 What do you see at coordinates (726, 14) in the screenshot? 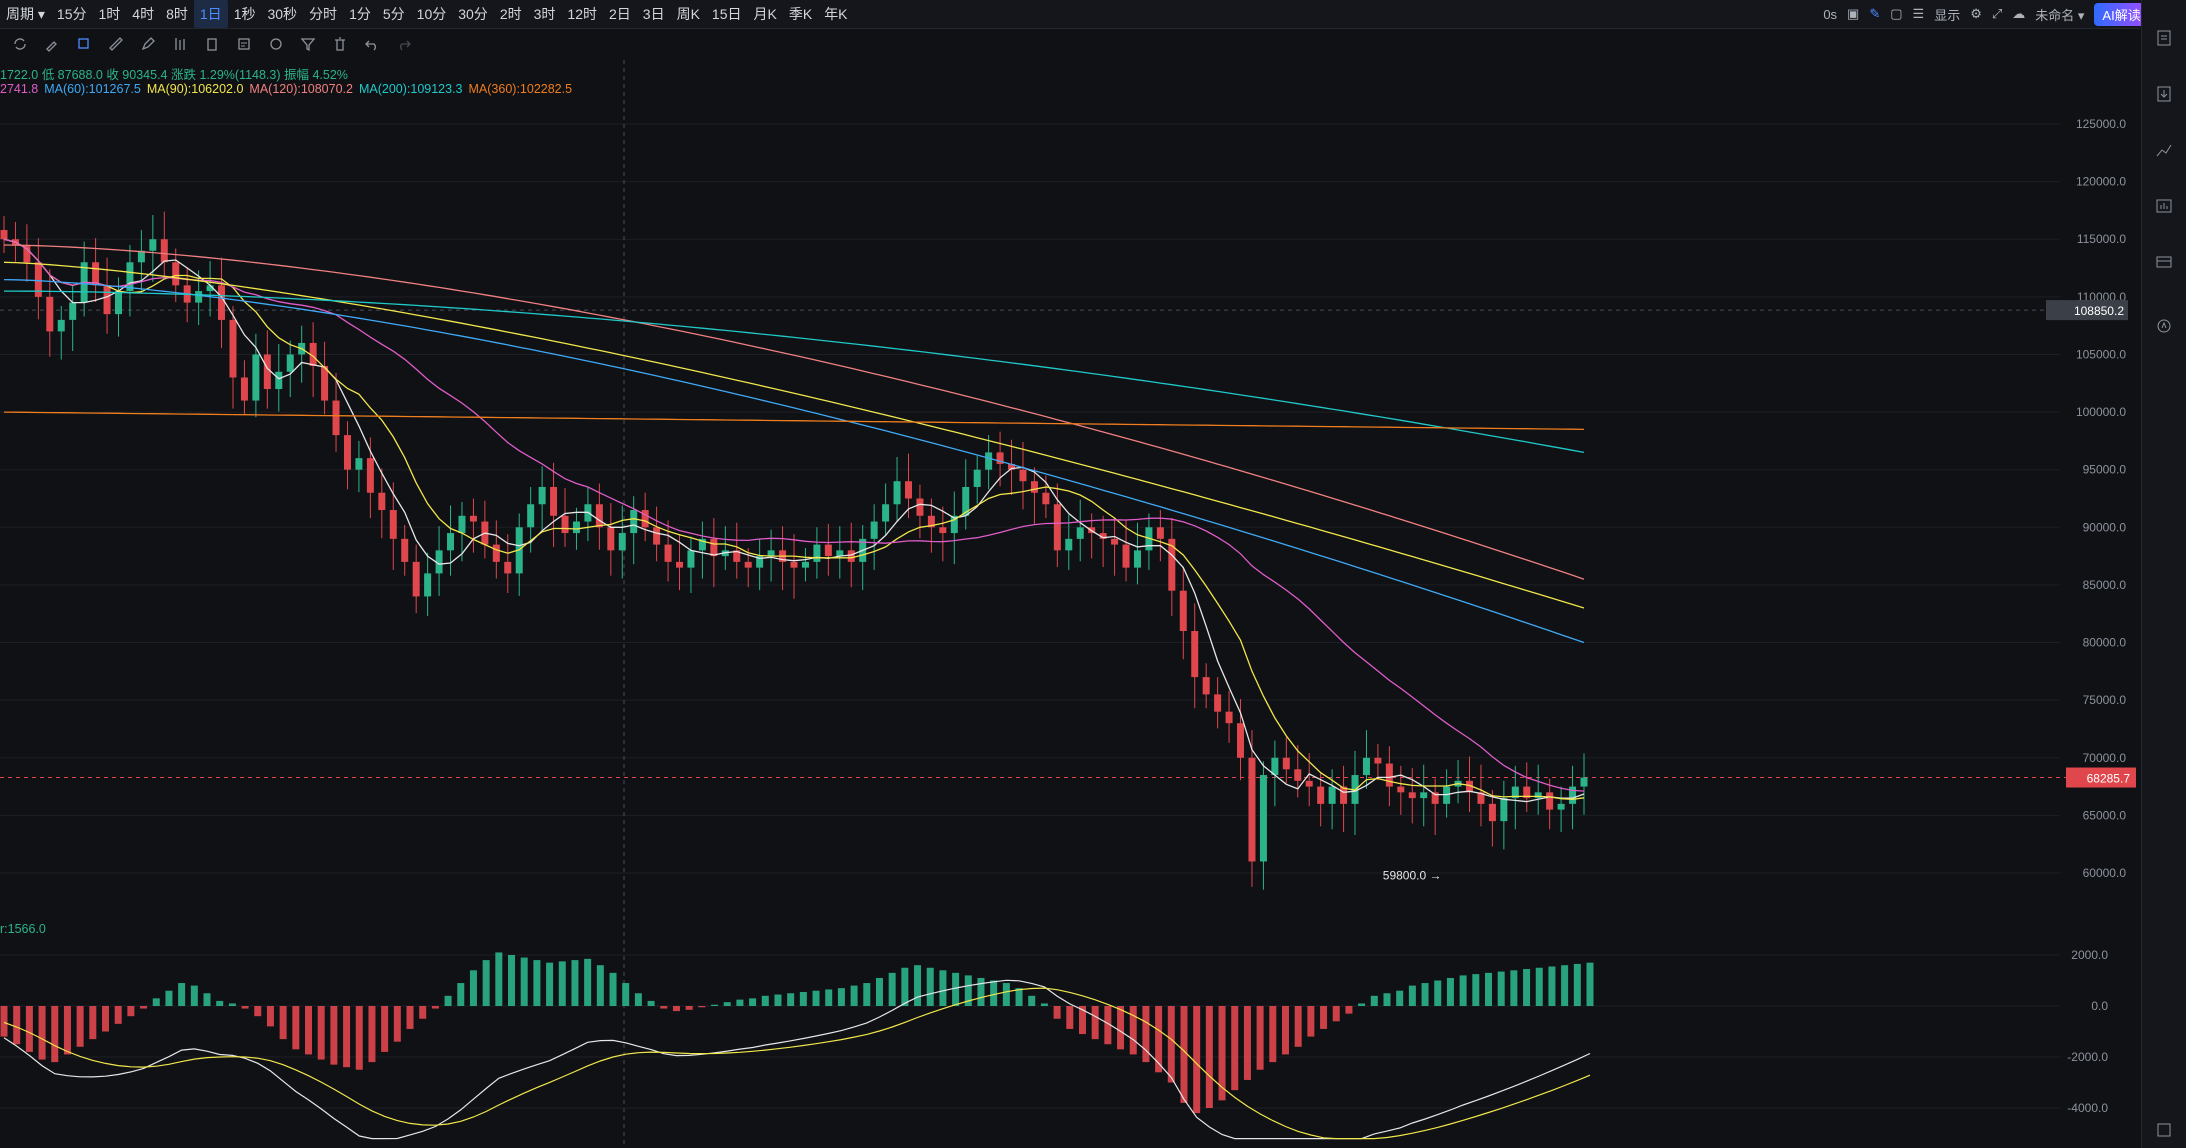
I see `period-19: 15日` at bounding box center [726, 14].